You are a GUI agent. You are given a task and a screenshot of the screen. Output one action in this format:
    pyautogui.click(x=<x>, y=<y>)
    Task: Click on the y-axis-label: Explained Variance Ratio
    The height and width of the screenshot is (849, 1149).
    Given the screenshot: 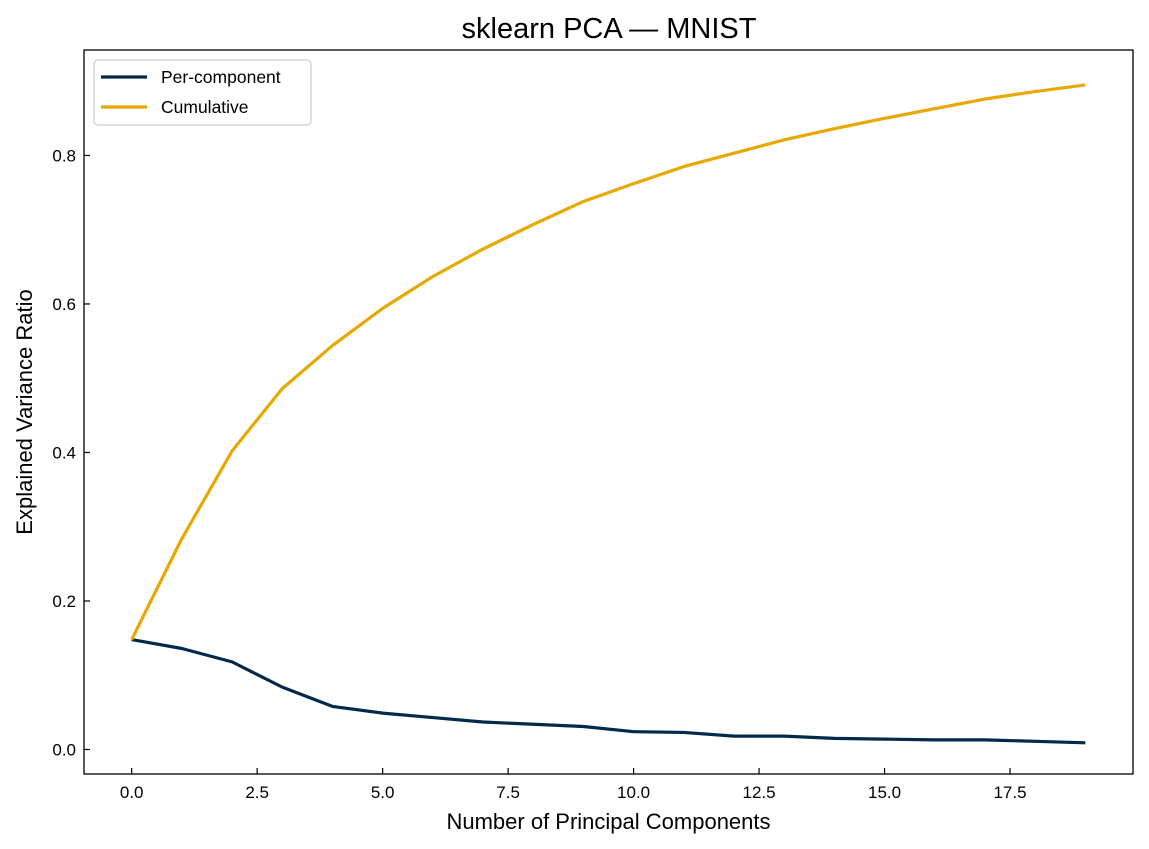 What is the action you would take?
    pyautogui.click(x=24, y=411)
    